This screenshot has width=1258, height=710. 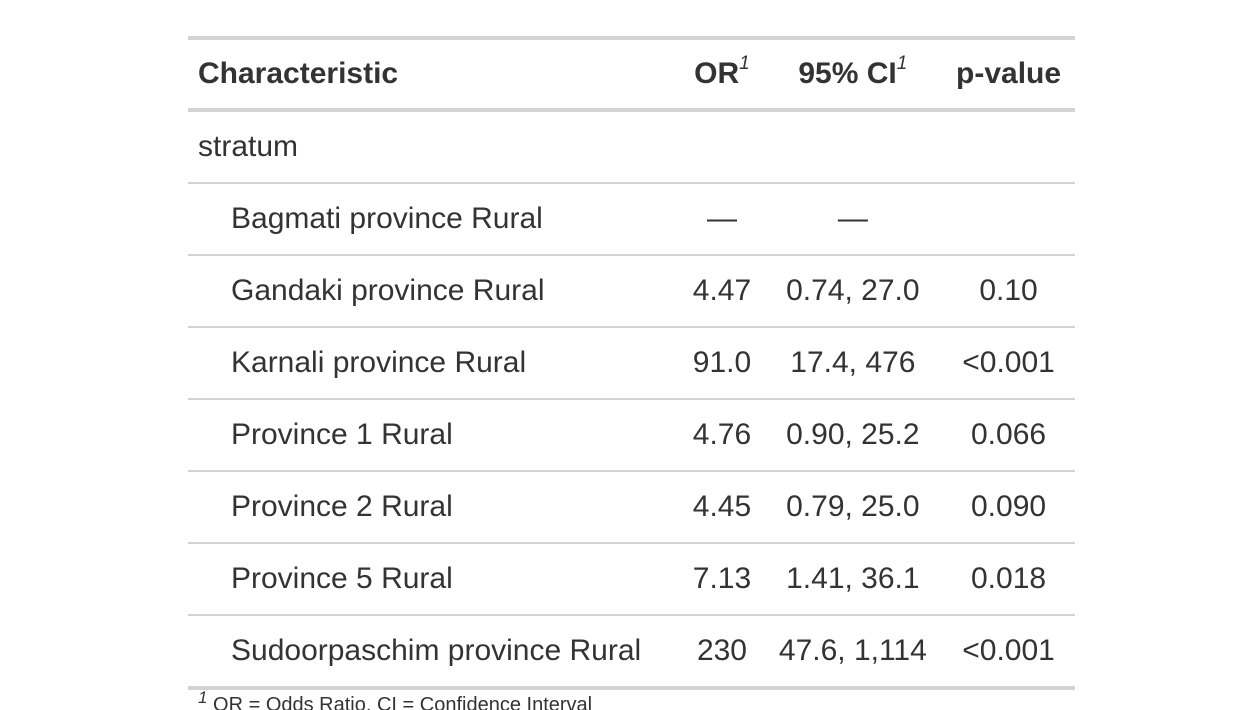 I want to click on or-cell: 230, so click(x=722, y=652).